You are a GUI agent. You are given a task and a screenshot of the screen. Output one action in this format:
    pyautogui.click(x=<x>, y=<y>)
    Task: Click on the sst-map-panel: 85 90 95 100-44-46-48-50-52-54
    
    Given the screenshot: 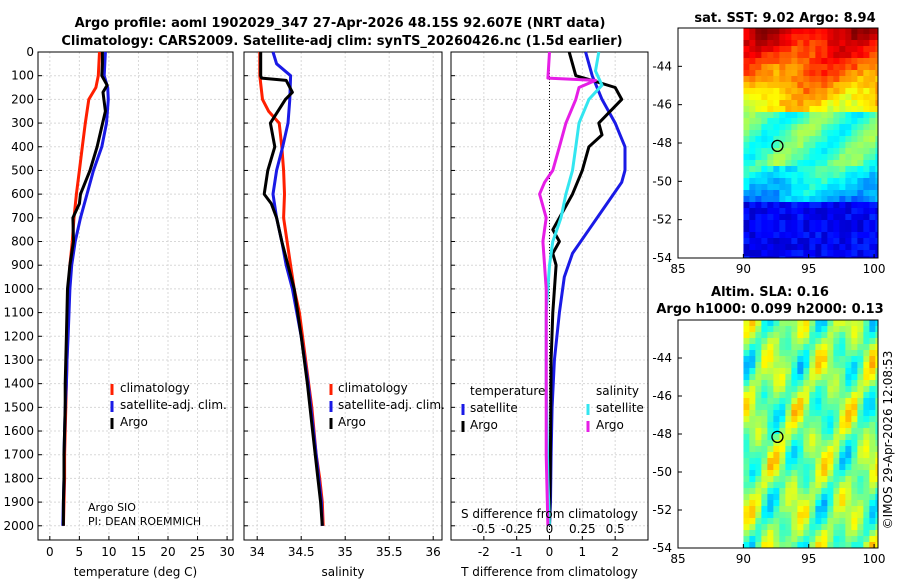 What is the action you would take?
    pyautogui.click(x=769, y=151)
    